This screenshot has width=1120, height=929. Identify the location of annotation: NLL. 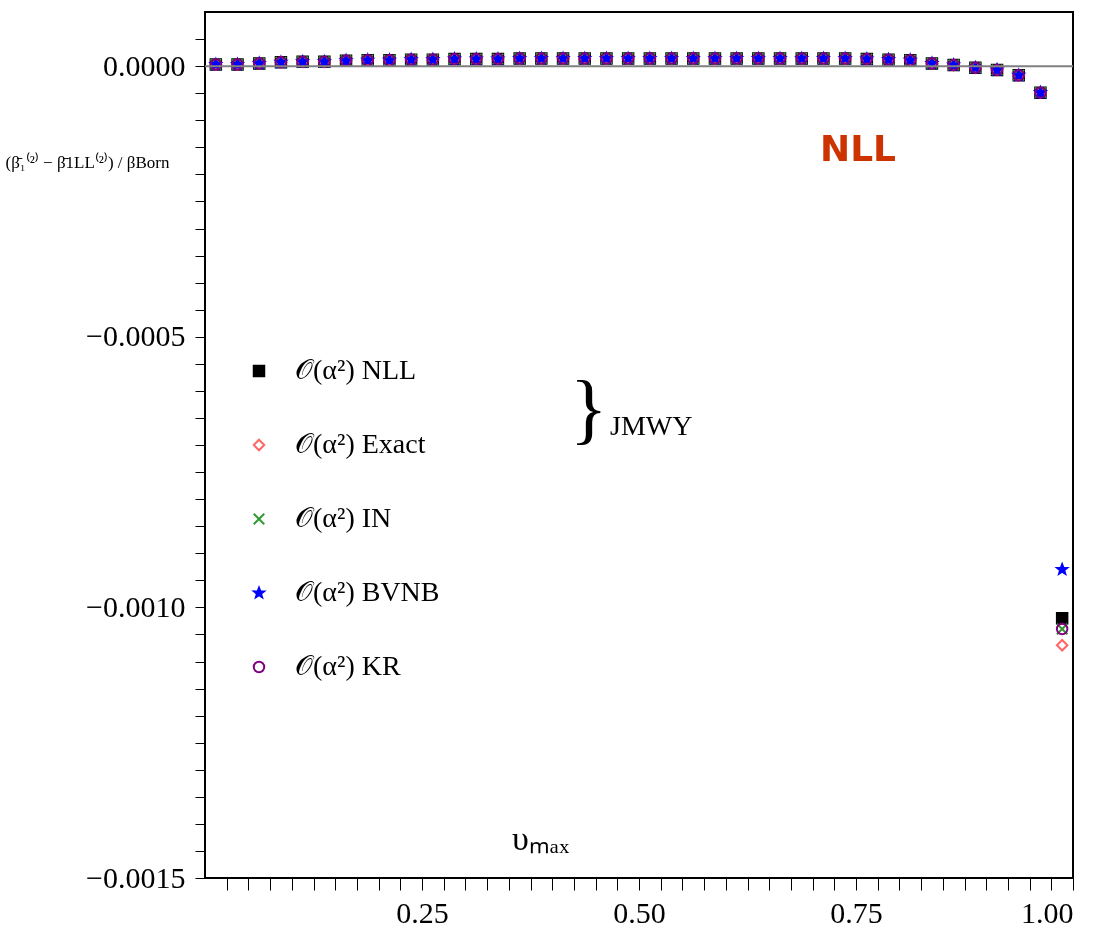
(858, 148).